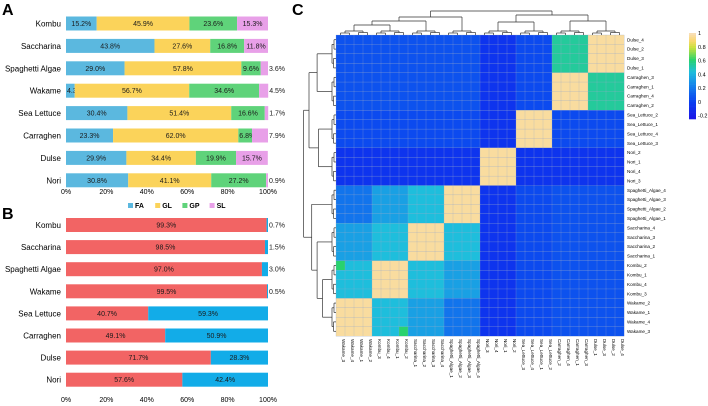 This screenshot has height=406, width=708. Describe the element at coordinates (639, 312) in the screenshot. I see `row-label: Wakame_1` at that location.